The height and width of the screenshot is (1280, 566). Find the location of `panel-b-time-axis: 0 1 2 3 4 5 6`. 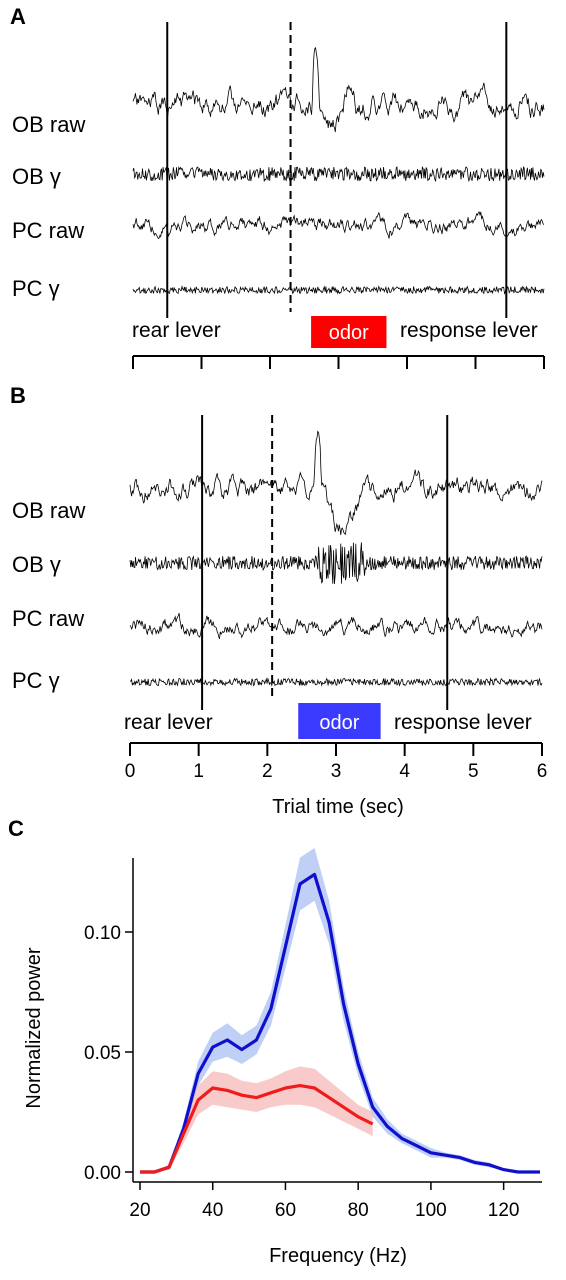

panel-b-time-axis: 0 1 2 3 4 5 6 is located at coordinates (336, 762).